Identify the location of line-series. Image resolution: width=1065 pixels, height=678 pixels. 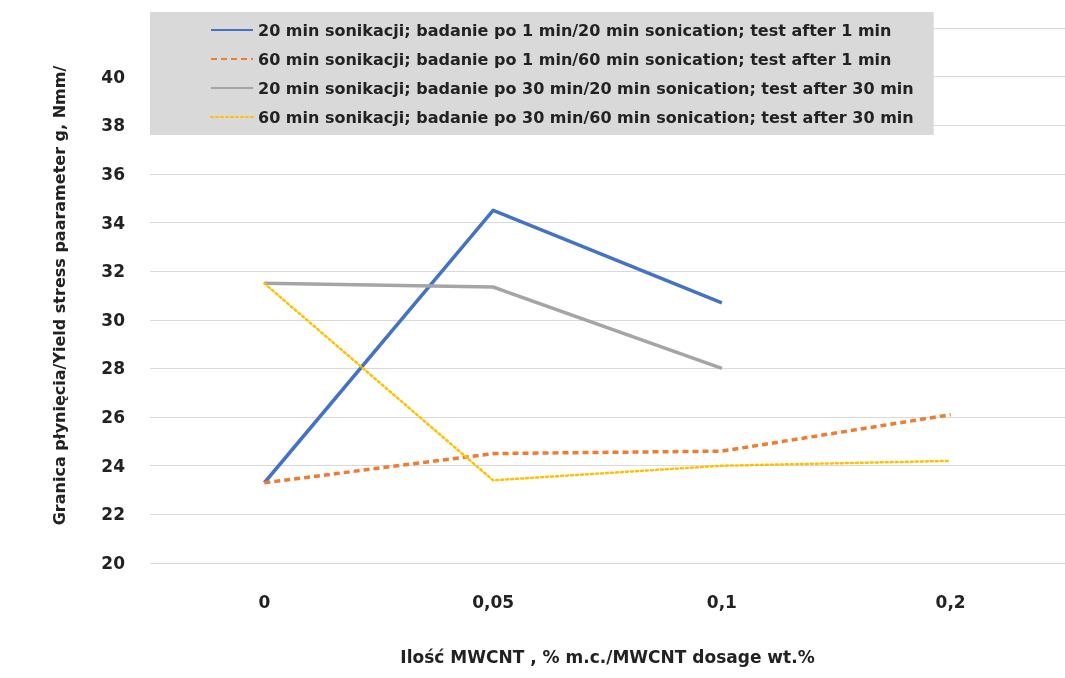
(607, 448).